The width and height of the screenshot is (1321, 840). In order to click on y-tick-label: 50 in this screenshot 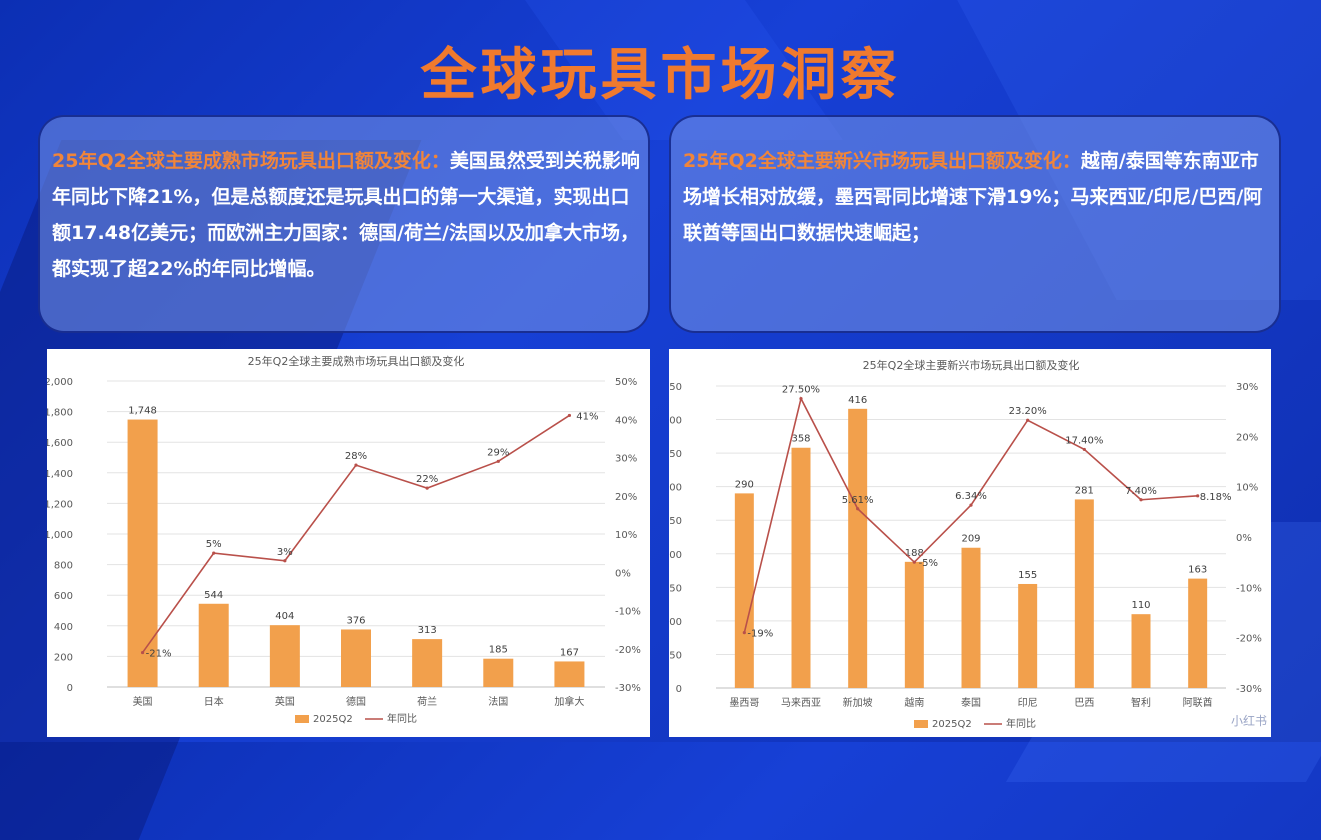, I will do `click(675, 655)`.